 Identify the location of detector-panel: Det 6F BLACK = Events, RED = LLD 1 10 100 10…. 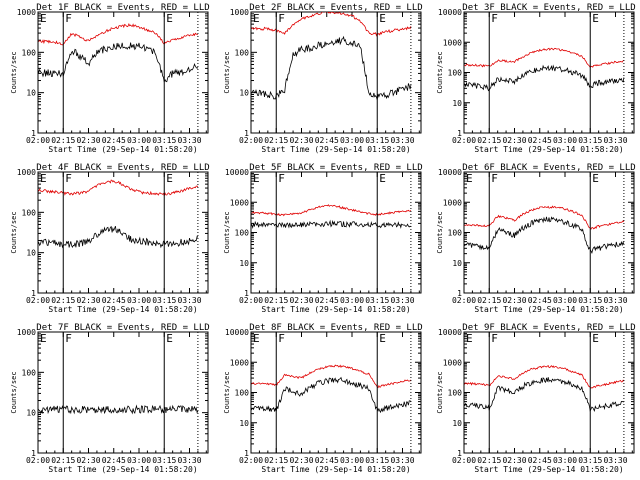
(536, 238).